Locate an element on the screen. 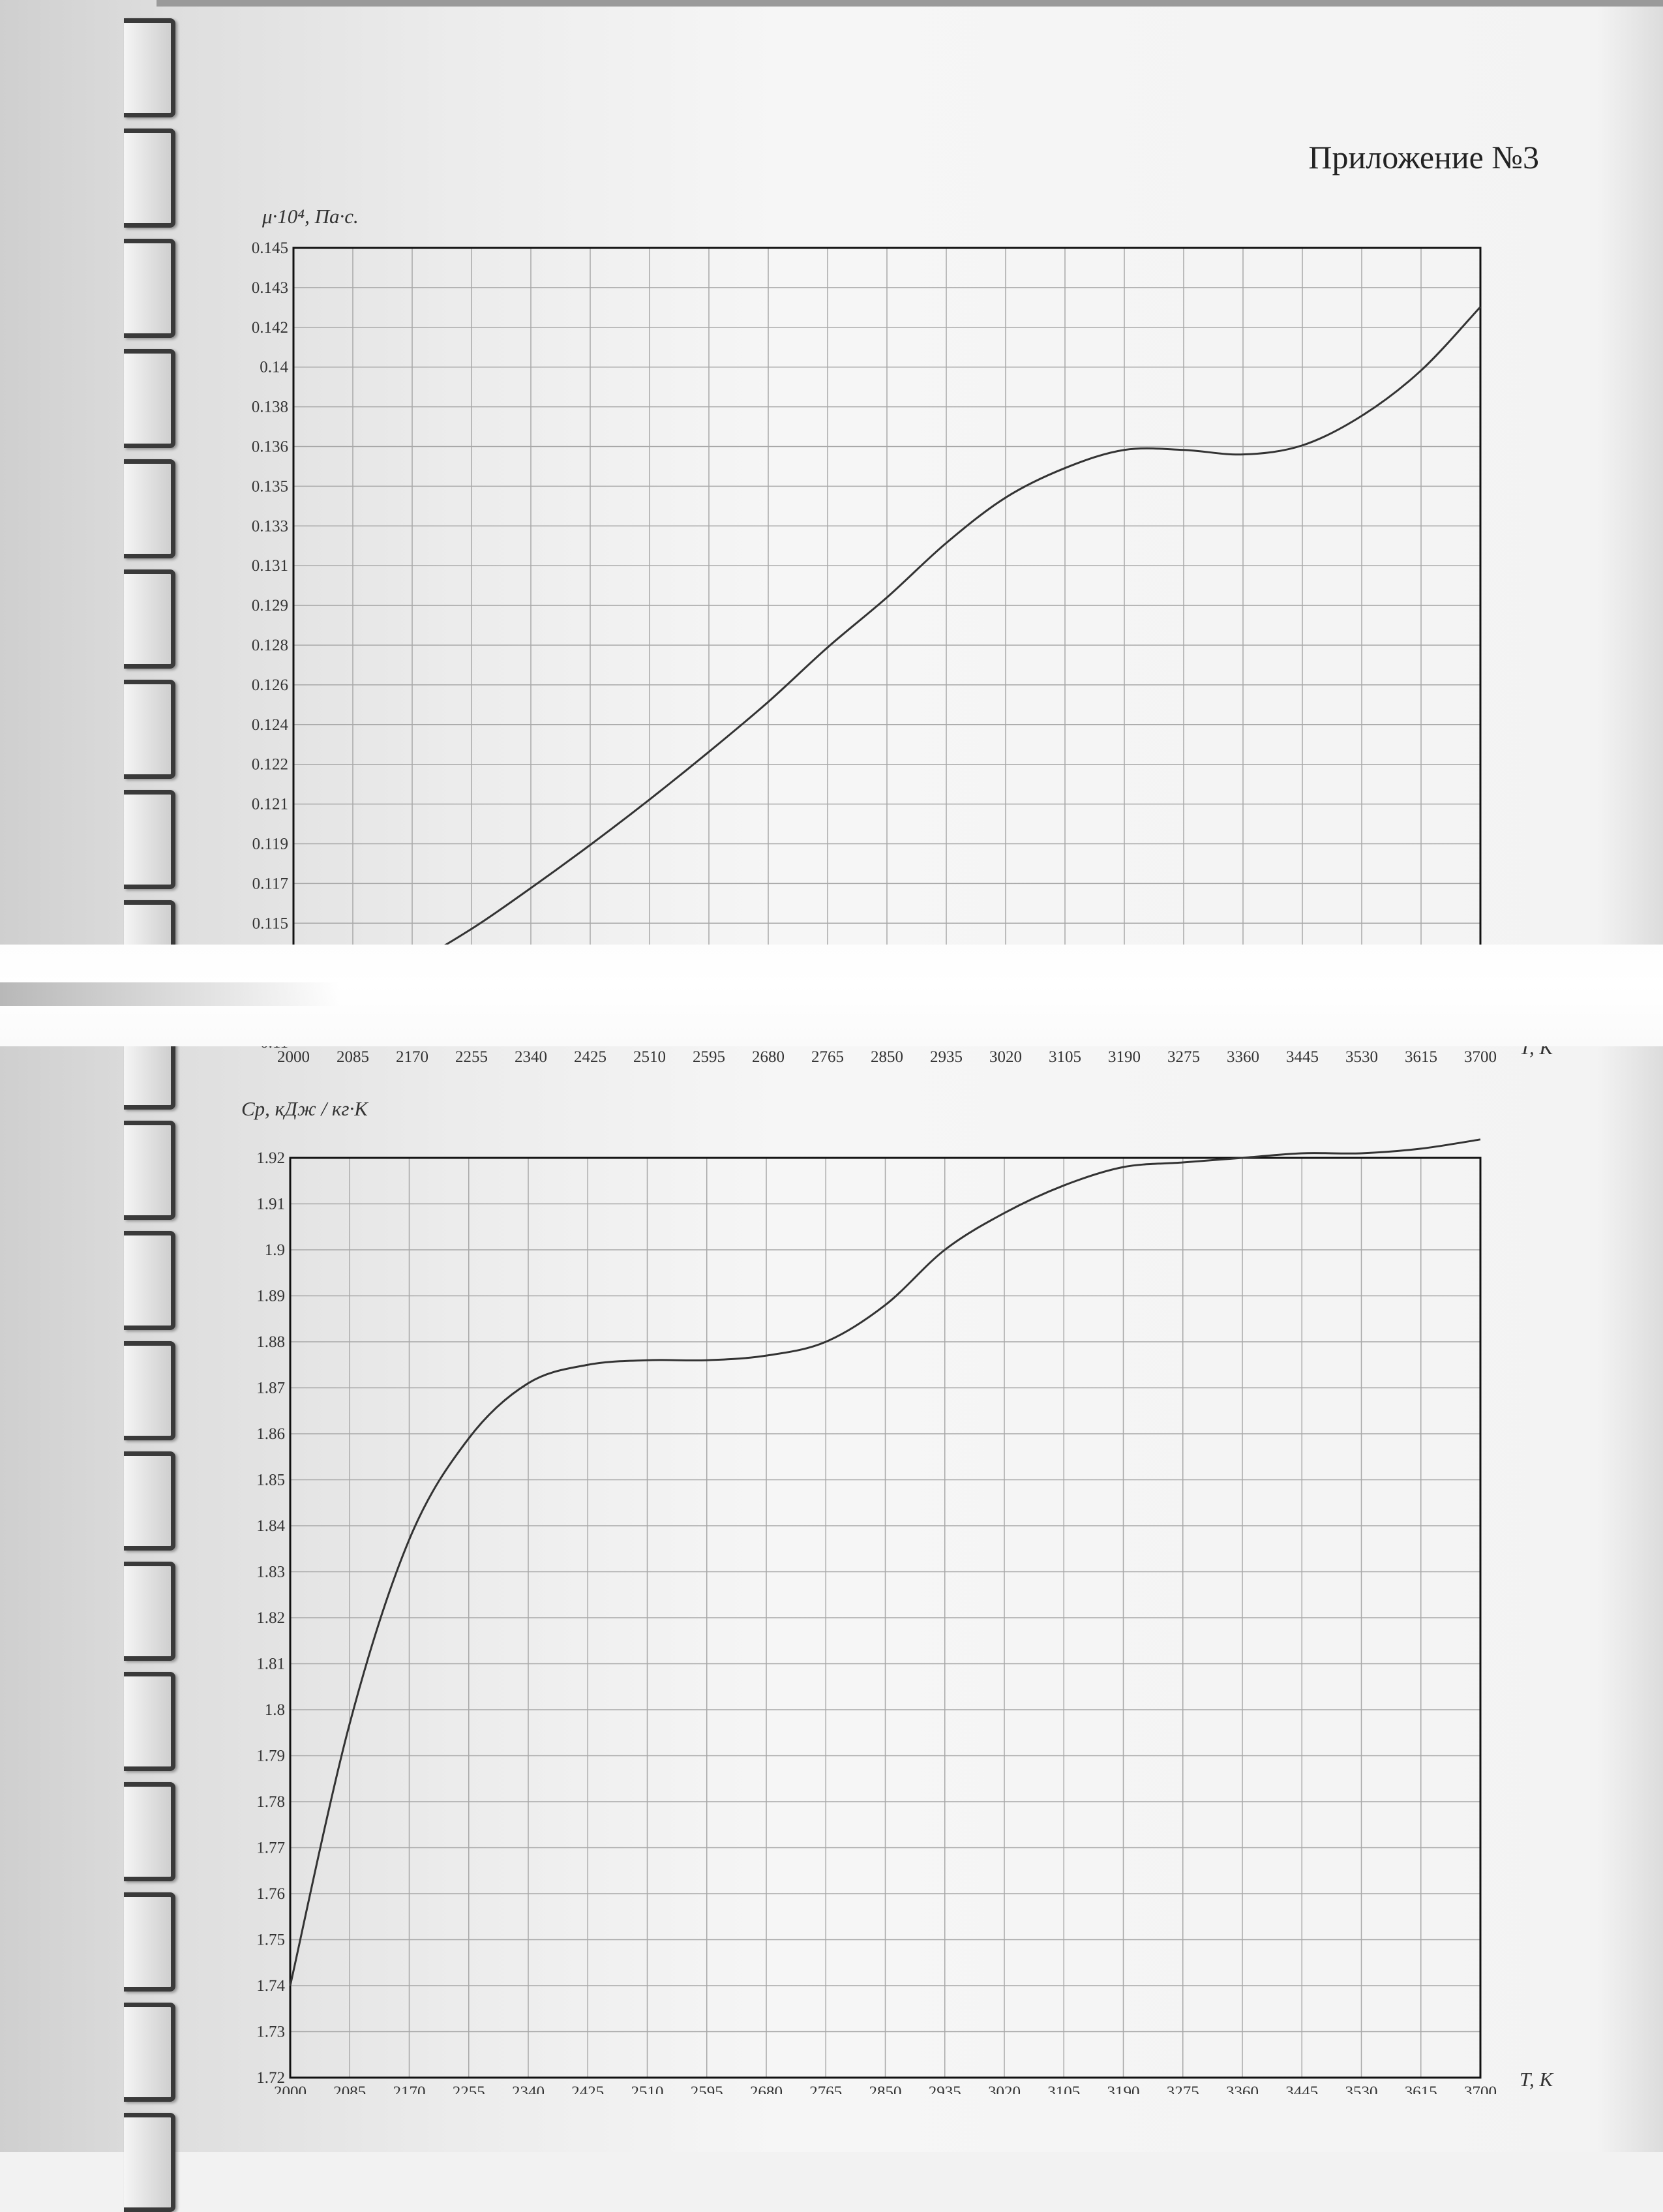 The height and width of the screenshot is (2212, 1663). y-tick-label: 1.85 is located at coordinates (270, 1480).